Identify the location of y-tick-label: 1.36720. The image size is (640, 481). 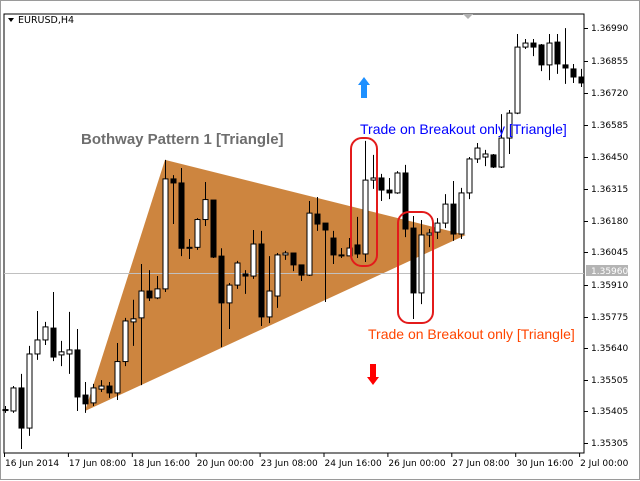
(609, 94).